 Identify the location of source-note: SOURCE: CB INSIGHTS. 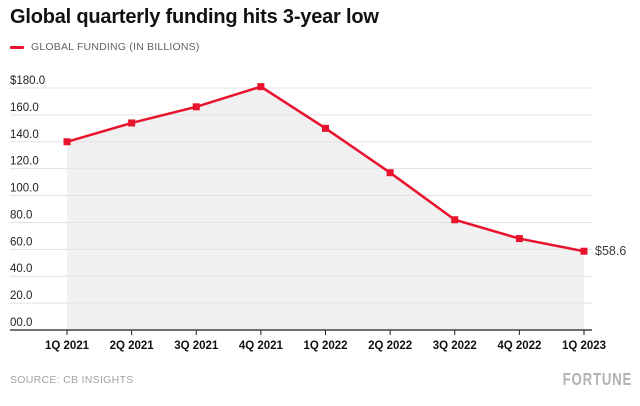
(72, 380).